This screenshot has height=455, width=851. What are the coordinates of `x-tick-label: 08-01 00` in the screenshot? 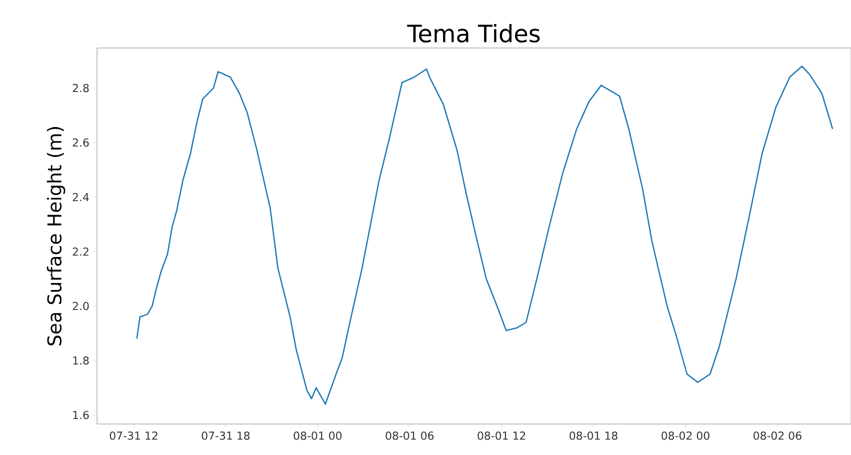 It's located at (318, 436).